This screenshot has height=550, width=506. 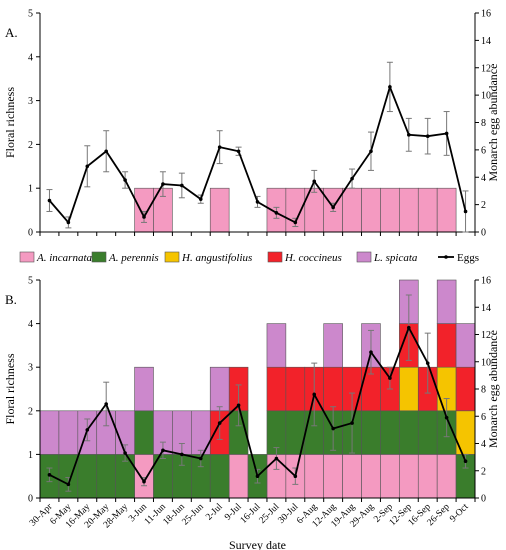 What do you see at coordinates (493, 389) in the screenshot?
I see `y2-axis-title: Monarch egg abundance` at bounding box center [493, 389].